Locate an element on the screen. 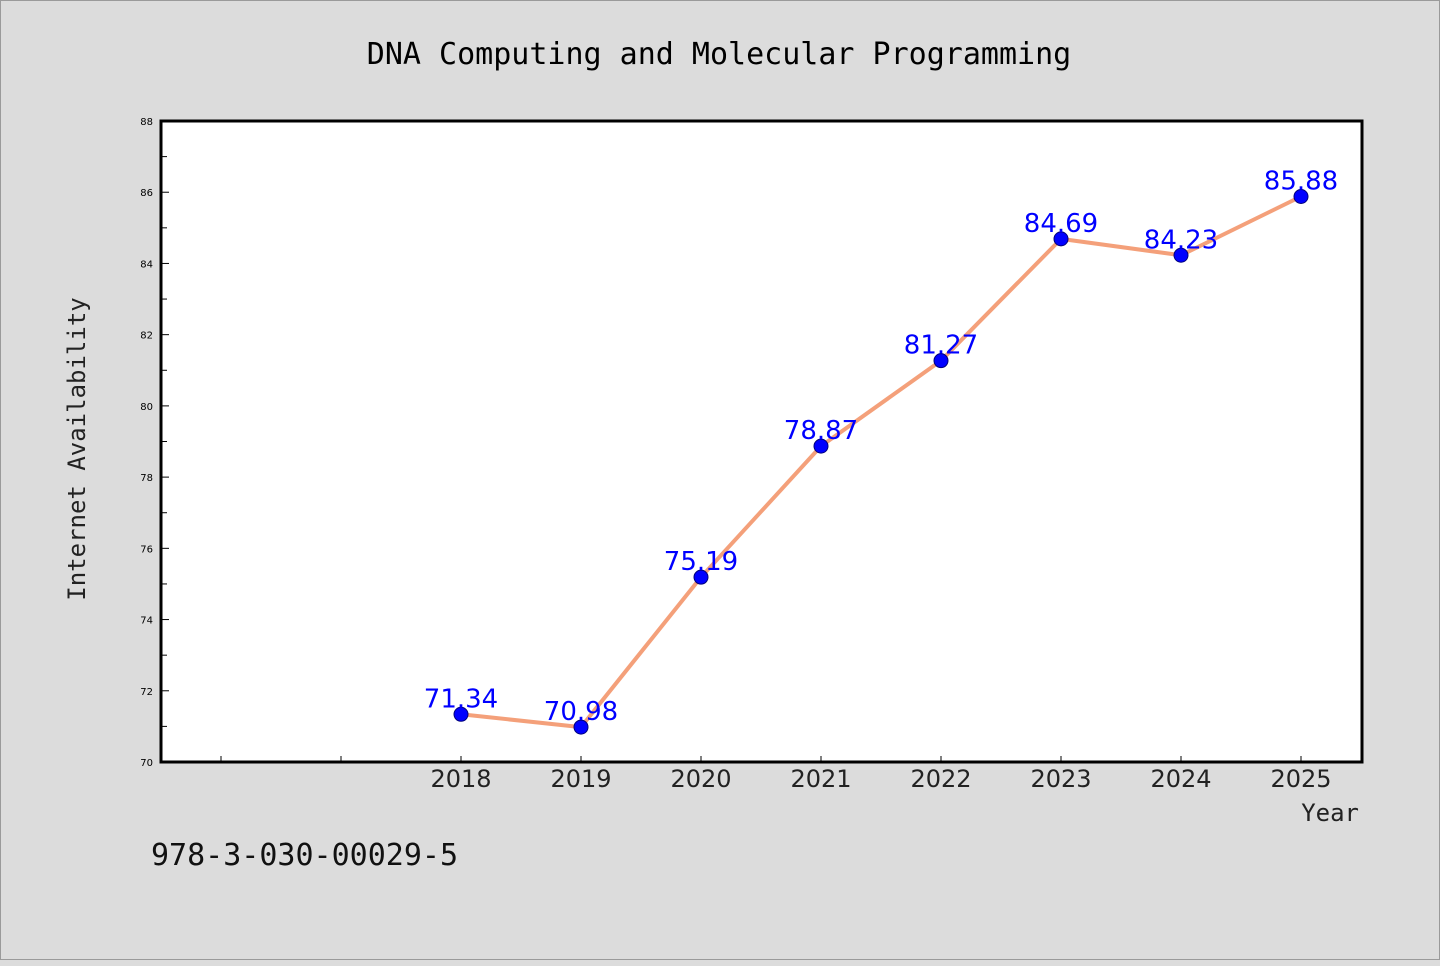 The width and height of the screenshot is (1440, 966). x-axis-label: Year is located at coordinates (1330, 813).